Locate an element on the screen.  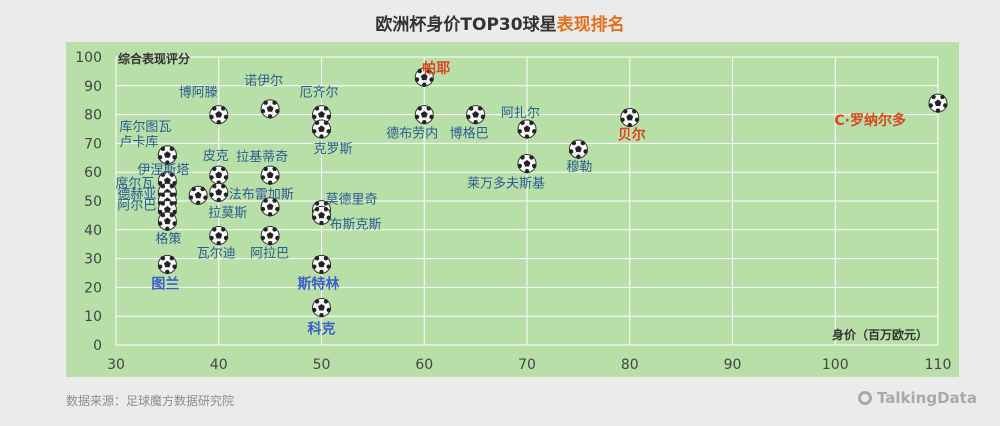
y-tick-label: 70 is located at coordinates (93, 144).